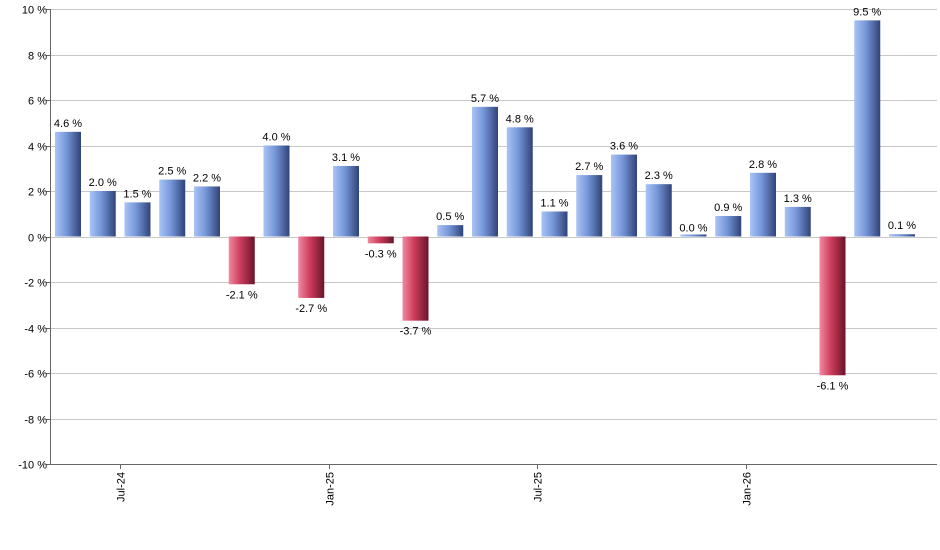  What do you see at coordinates (122, 487) in the screenshot?
I see `x-tick-label: Jul-24` at bounding box center [122, 487].